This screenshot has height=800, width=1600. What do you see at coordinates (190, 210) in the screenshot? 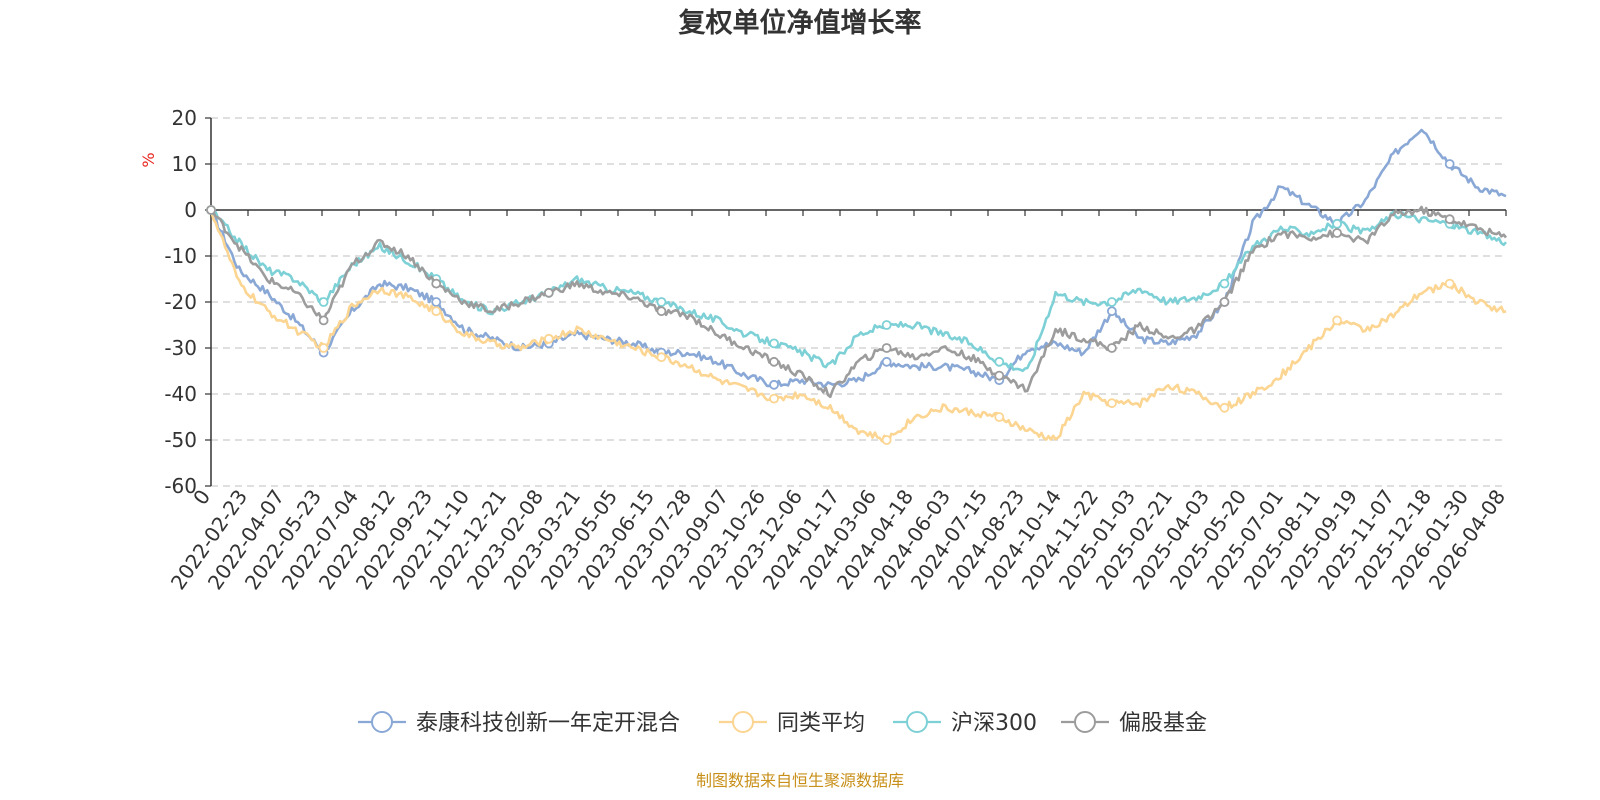
I see `y-tick-label: 0` at bounding box center [190, 210].